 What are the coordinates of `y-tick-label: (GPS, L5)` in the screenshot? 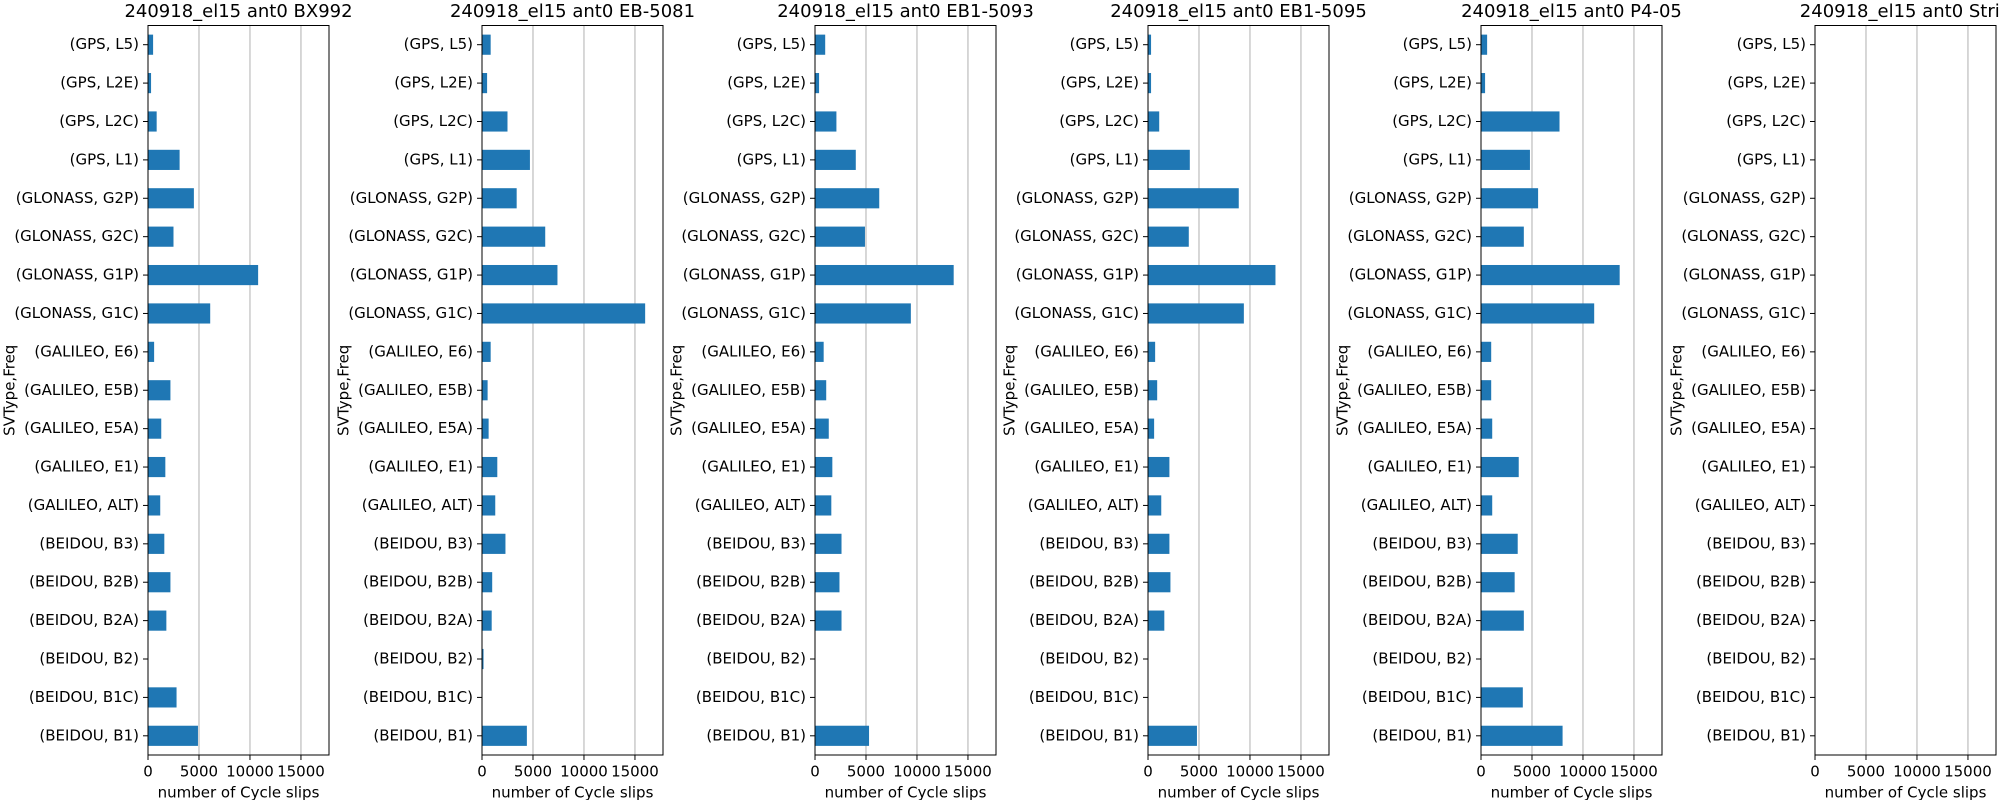 It's located at (438, 44).